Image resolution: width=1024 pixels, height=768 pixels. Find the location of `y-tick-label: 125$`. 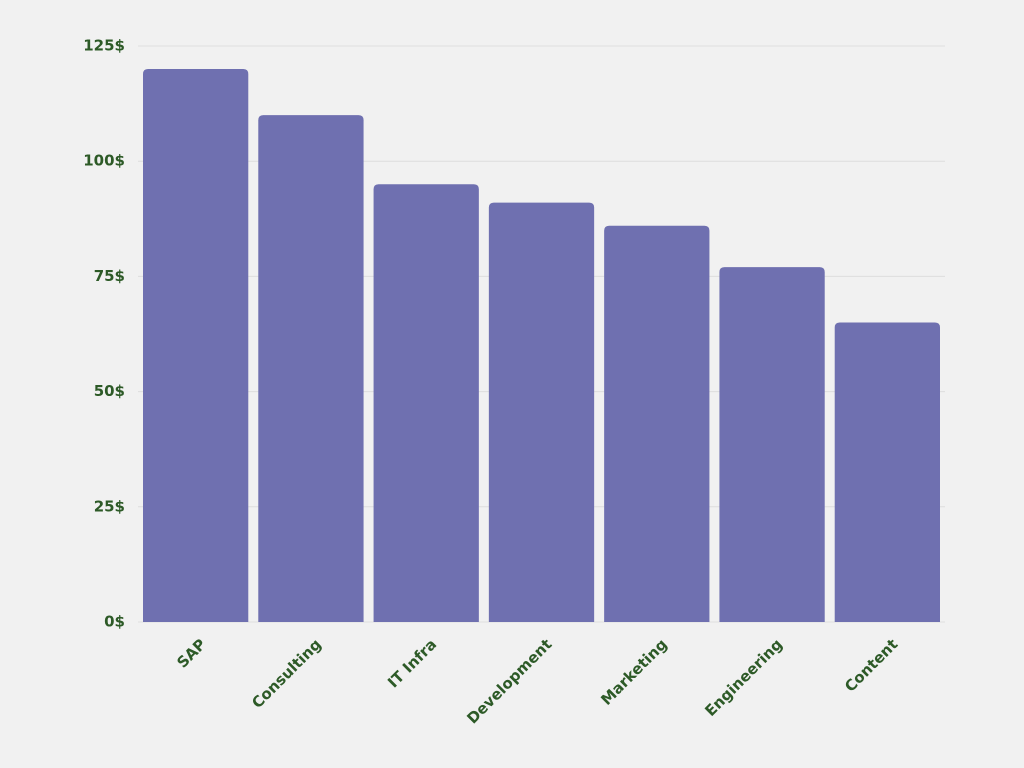

y-tick-label: 125$ is located at coordinates (104, 46).